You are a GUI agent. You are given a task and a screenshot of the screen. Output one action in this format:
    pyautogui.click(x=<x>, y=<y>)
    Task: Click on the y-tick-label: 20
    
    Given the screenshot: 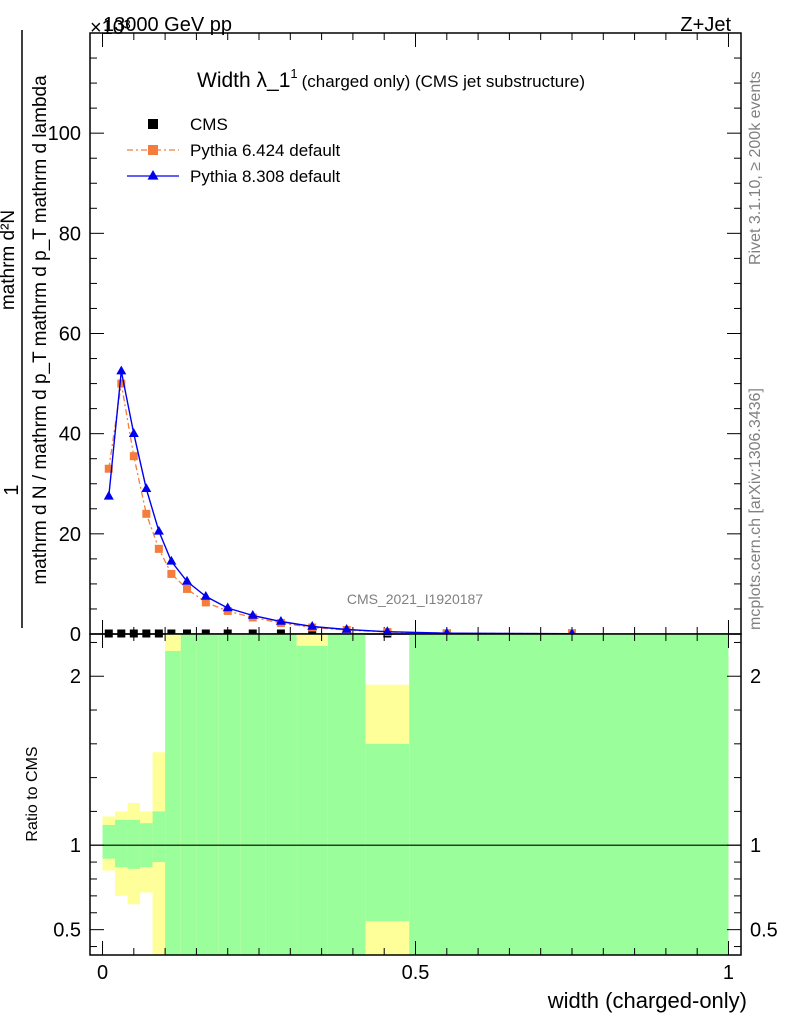 What is the action you would take?
    pyautogui.click(x=70, y=535)
    